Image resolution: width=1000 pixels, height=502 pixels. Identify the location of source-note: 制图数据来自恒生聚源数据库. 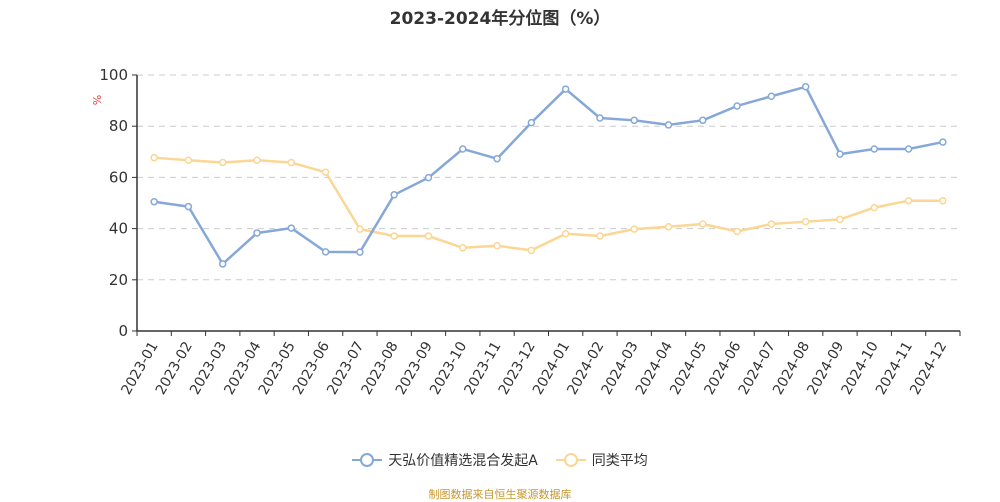
(500, 494).